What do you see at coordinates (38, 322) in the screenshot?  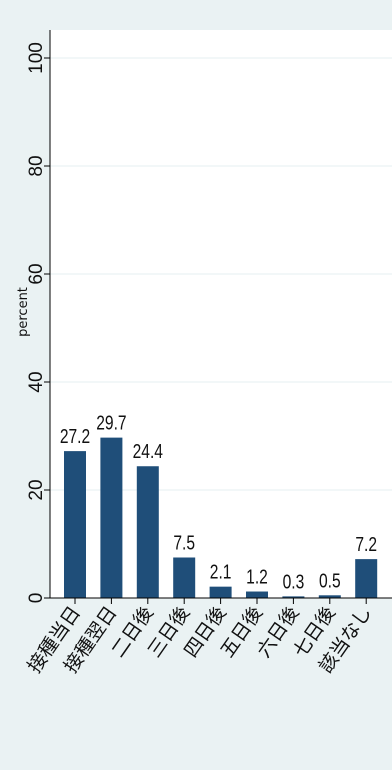 I see `y-ticks: 0 20 40 60 80 100` at bounding box center [38, 322].